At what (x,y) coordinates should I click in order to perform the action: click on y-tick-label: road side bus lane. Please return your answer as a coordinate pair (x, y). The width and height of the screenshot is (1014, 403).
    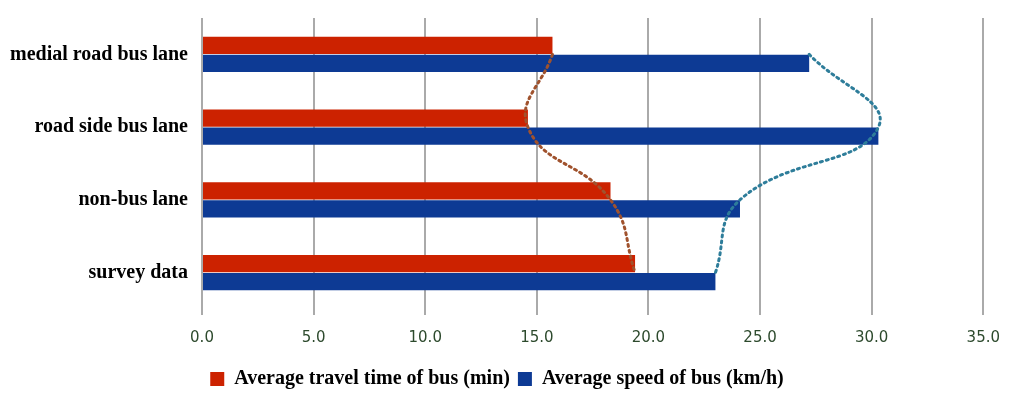
    Looking at the image, I should click on (111, 125).